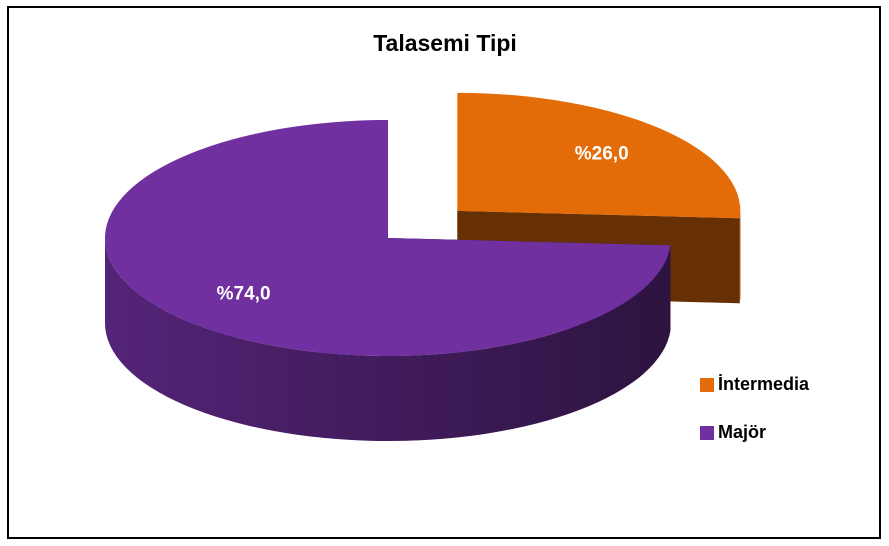 This screenshot has width=889, height=546. I want to click on legend-label: İntermedia, so click(764, 384).